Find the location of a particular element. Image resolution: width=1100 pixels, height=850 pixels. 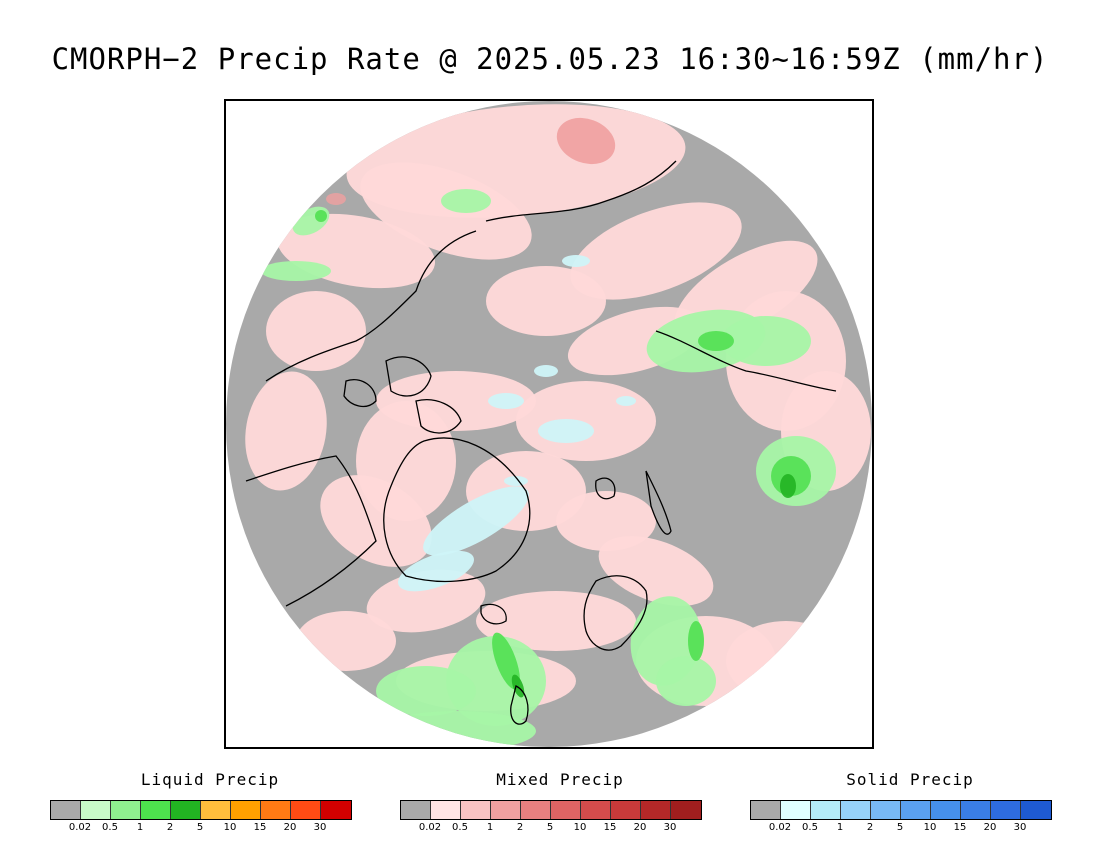

legend-title: Liquid Precip is located at coordinates (210, 779).